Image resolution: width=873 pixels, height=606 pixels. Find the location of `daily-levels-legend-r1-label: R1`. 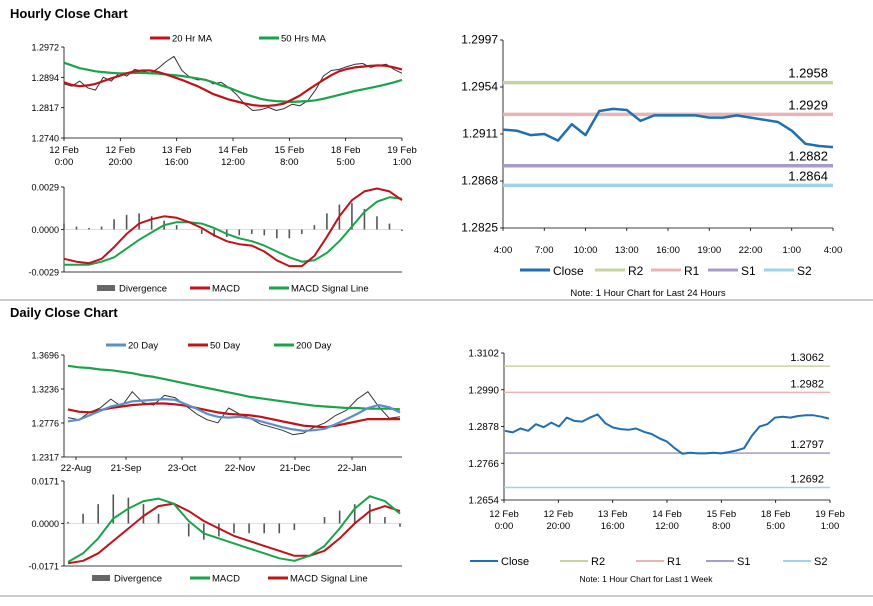

daily-levels-legend-r1-label: R1 is located at coordinates (674, 562).